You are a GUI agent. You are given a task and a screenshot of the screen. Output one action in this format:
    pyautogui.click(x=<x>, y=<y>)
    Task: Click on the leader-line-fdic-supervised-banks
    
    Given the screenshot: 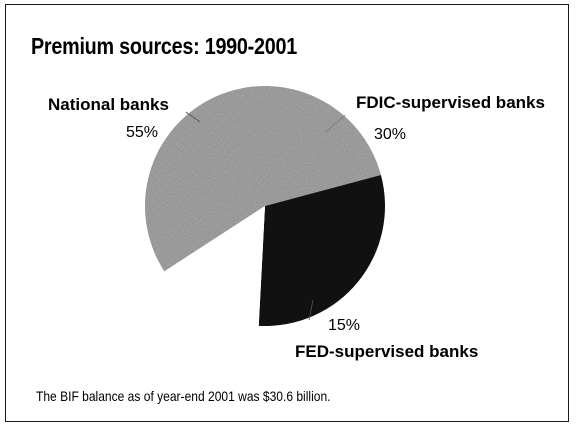 What is the action you would take?
    pyautogui.click(x=335, y=123)
    